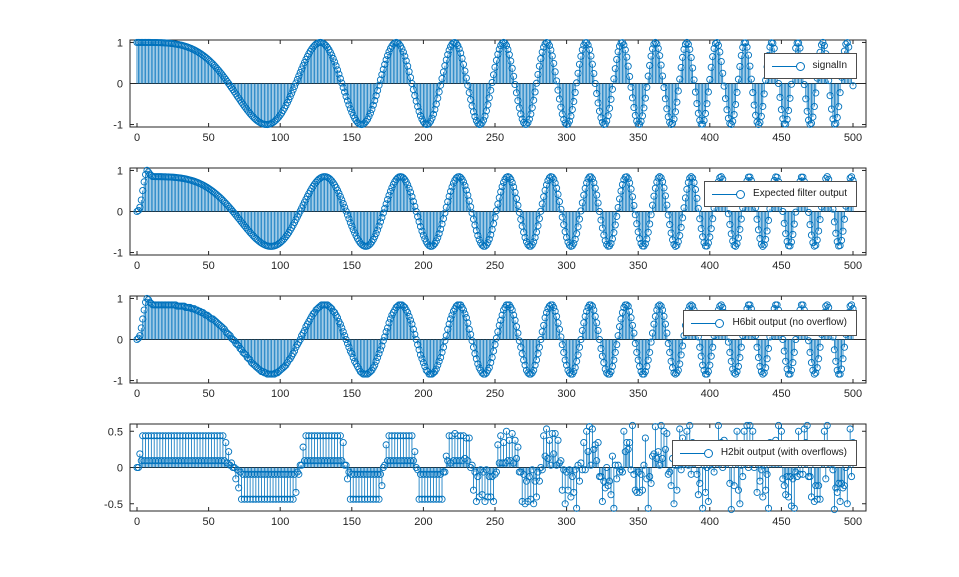 This screenshot has width=959, height=577. I want to click on legend-h2bit-output: H2bit output (with overflows), so click(764, 453).